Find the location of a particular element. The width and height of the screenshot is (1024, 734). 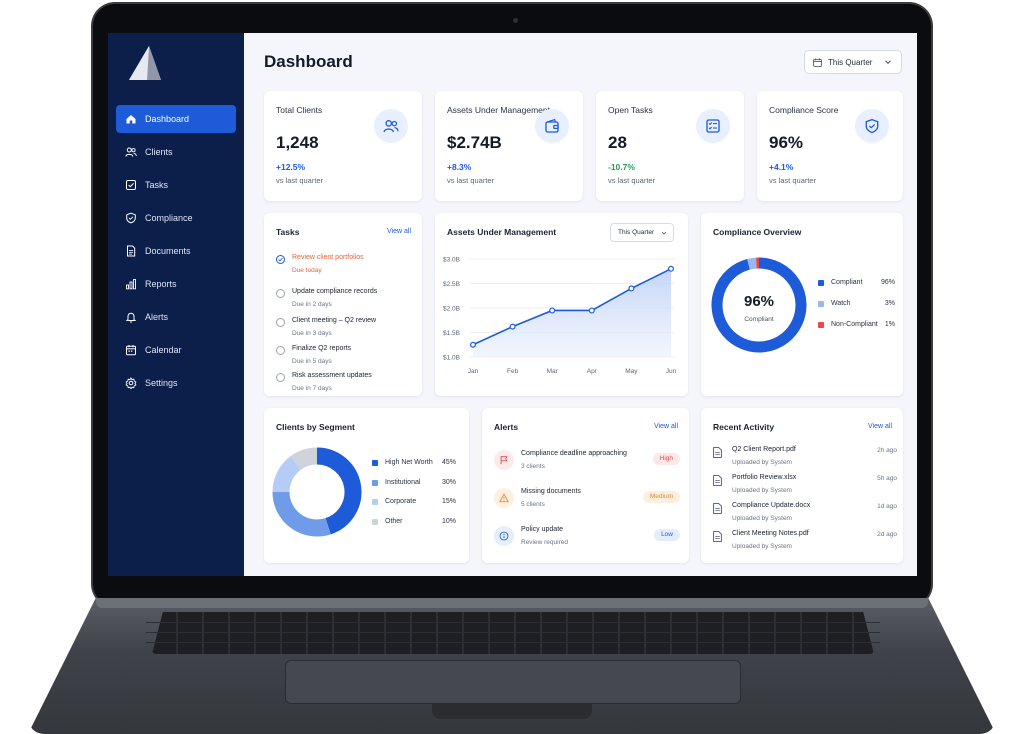

sidebar-item-dashboard: Dashboard is located at coordinates (176, 119).